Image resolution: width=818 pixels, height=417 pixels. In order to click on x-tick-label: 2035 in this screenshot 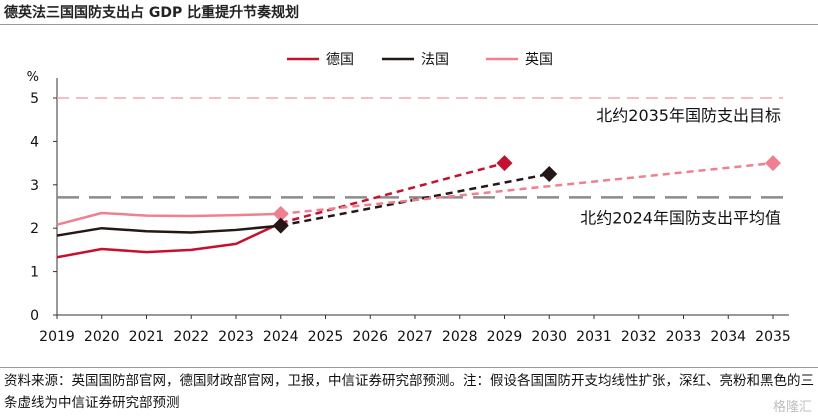, I will do `click(773, 337)`.